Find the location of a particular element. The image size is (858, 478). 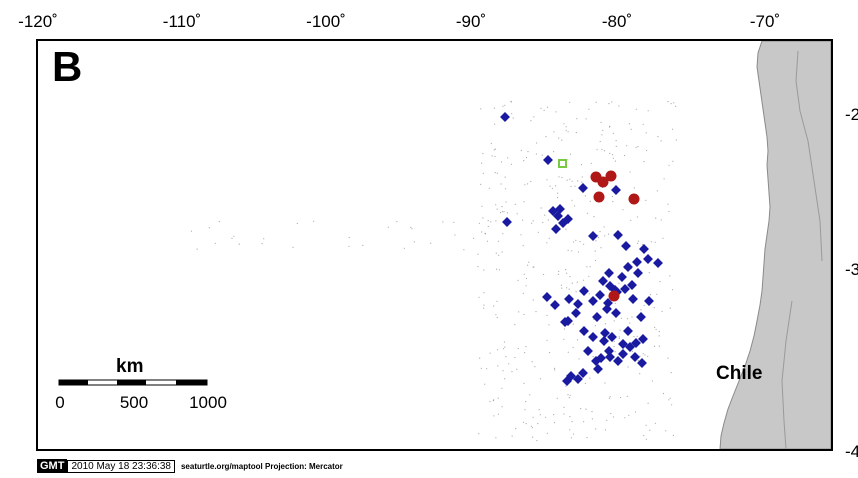

lat-tick-label: -2 is located at coordinates (851, 114).